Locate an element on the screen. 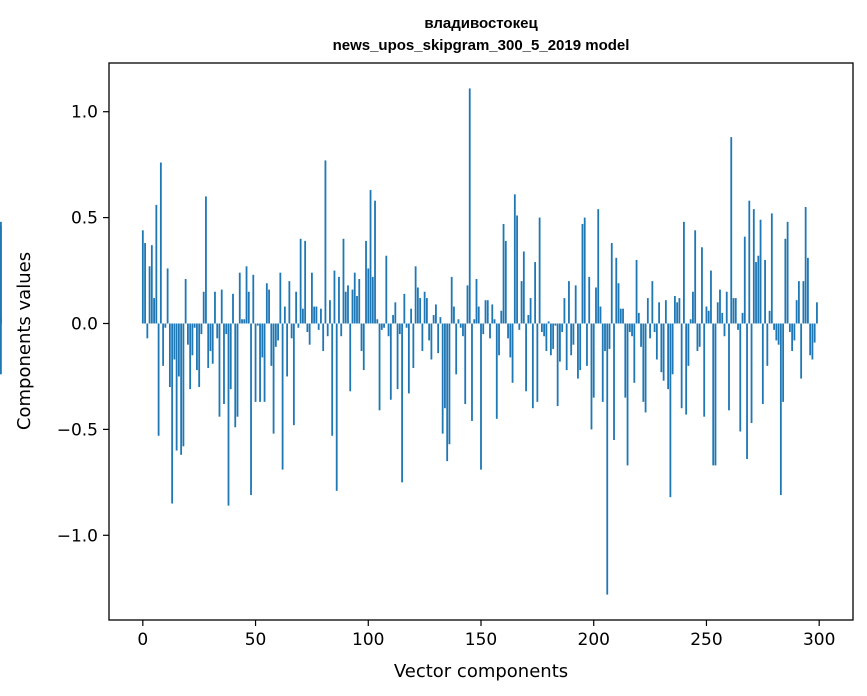 This screenshot has width=867, height=696. x-tick-label: 100 is located at coordinates (368, 640).